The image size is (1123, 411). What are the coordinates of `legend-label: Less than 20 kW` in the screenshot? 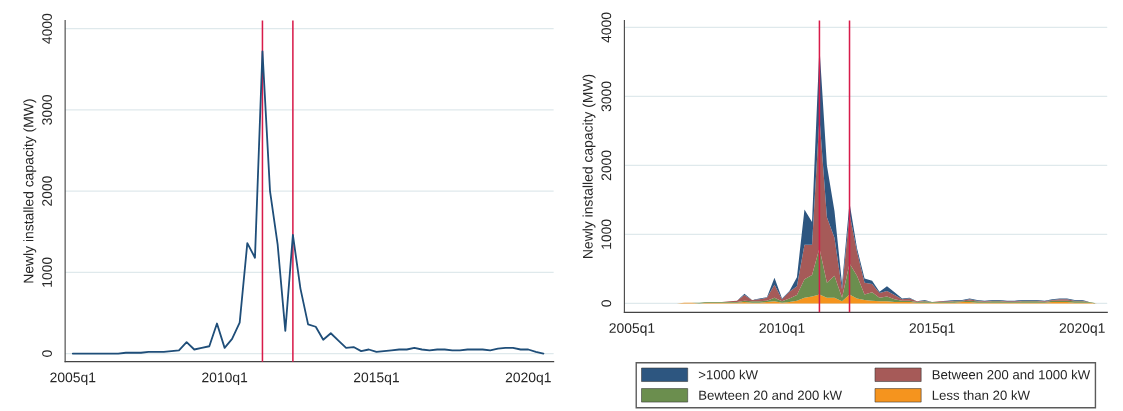 It's located at (981, 395).